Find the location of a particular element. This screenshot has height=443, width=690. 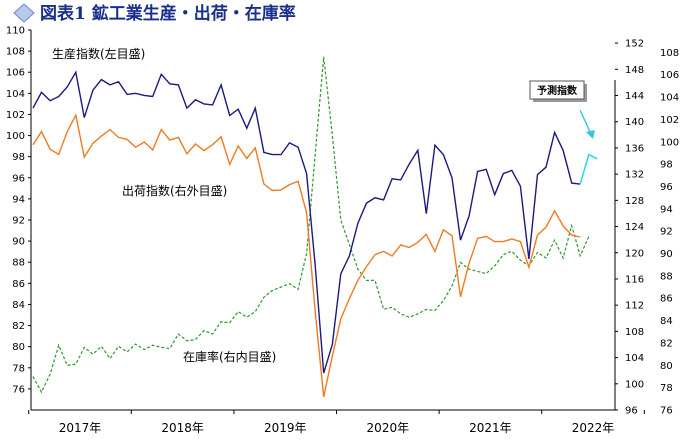

right-outer-tick-label: 100 is located at coordinates (634, 384).